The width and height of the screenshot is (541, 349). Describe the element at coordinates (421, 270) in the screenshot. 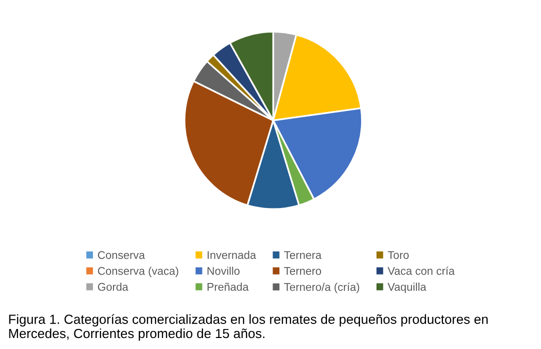

I see `legend-label: Vaca con cría` at that location.